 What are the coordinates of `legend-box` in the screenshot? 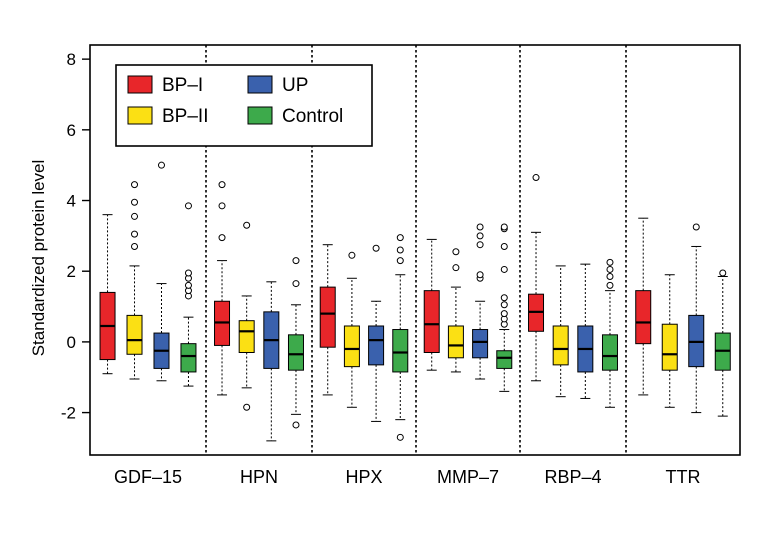 It's located at (244, 105).